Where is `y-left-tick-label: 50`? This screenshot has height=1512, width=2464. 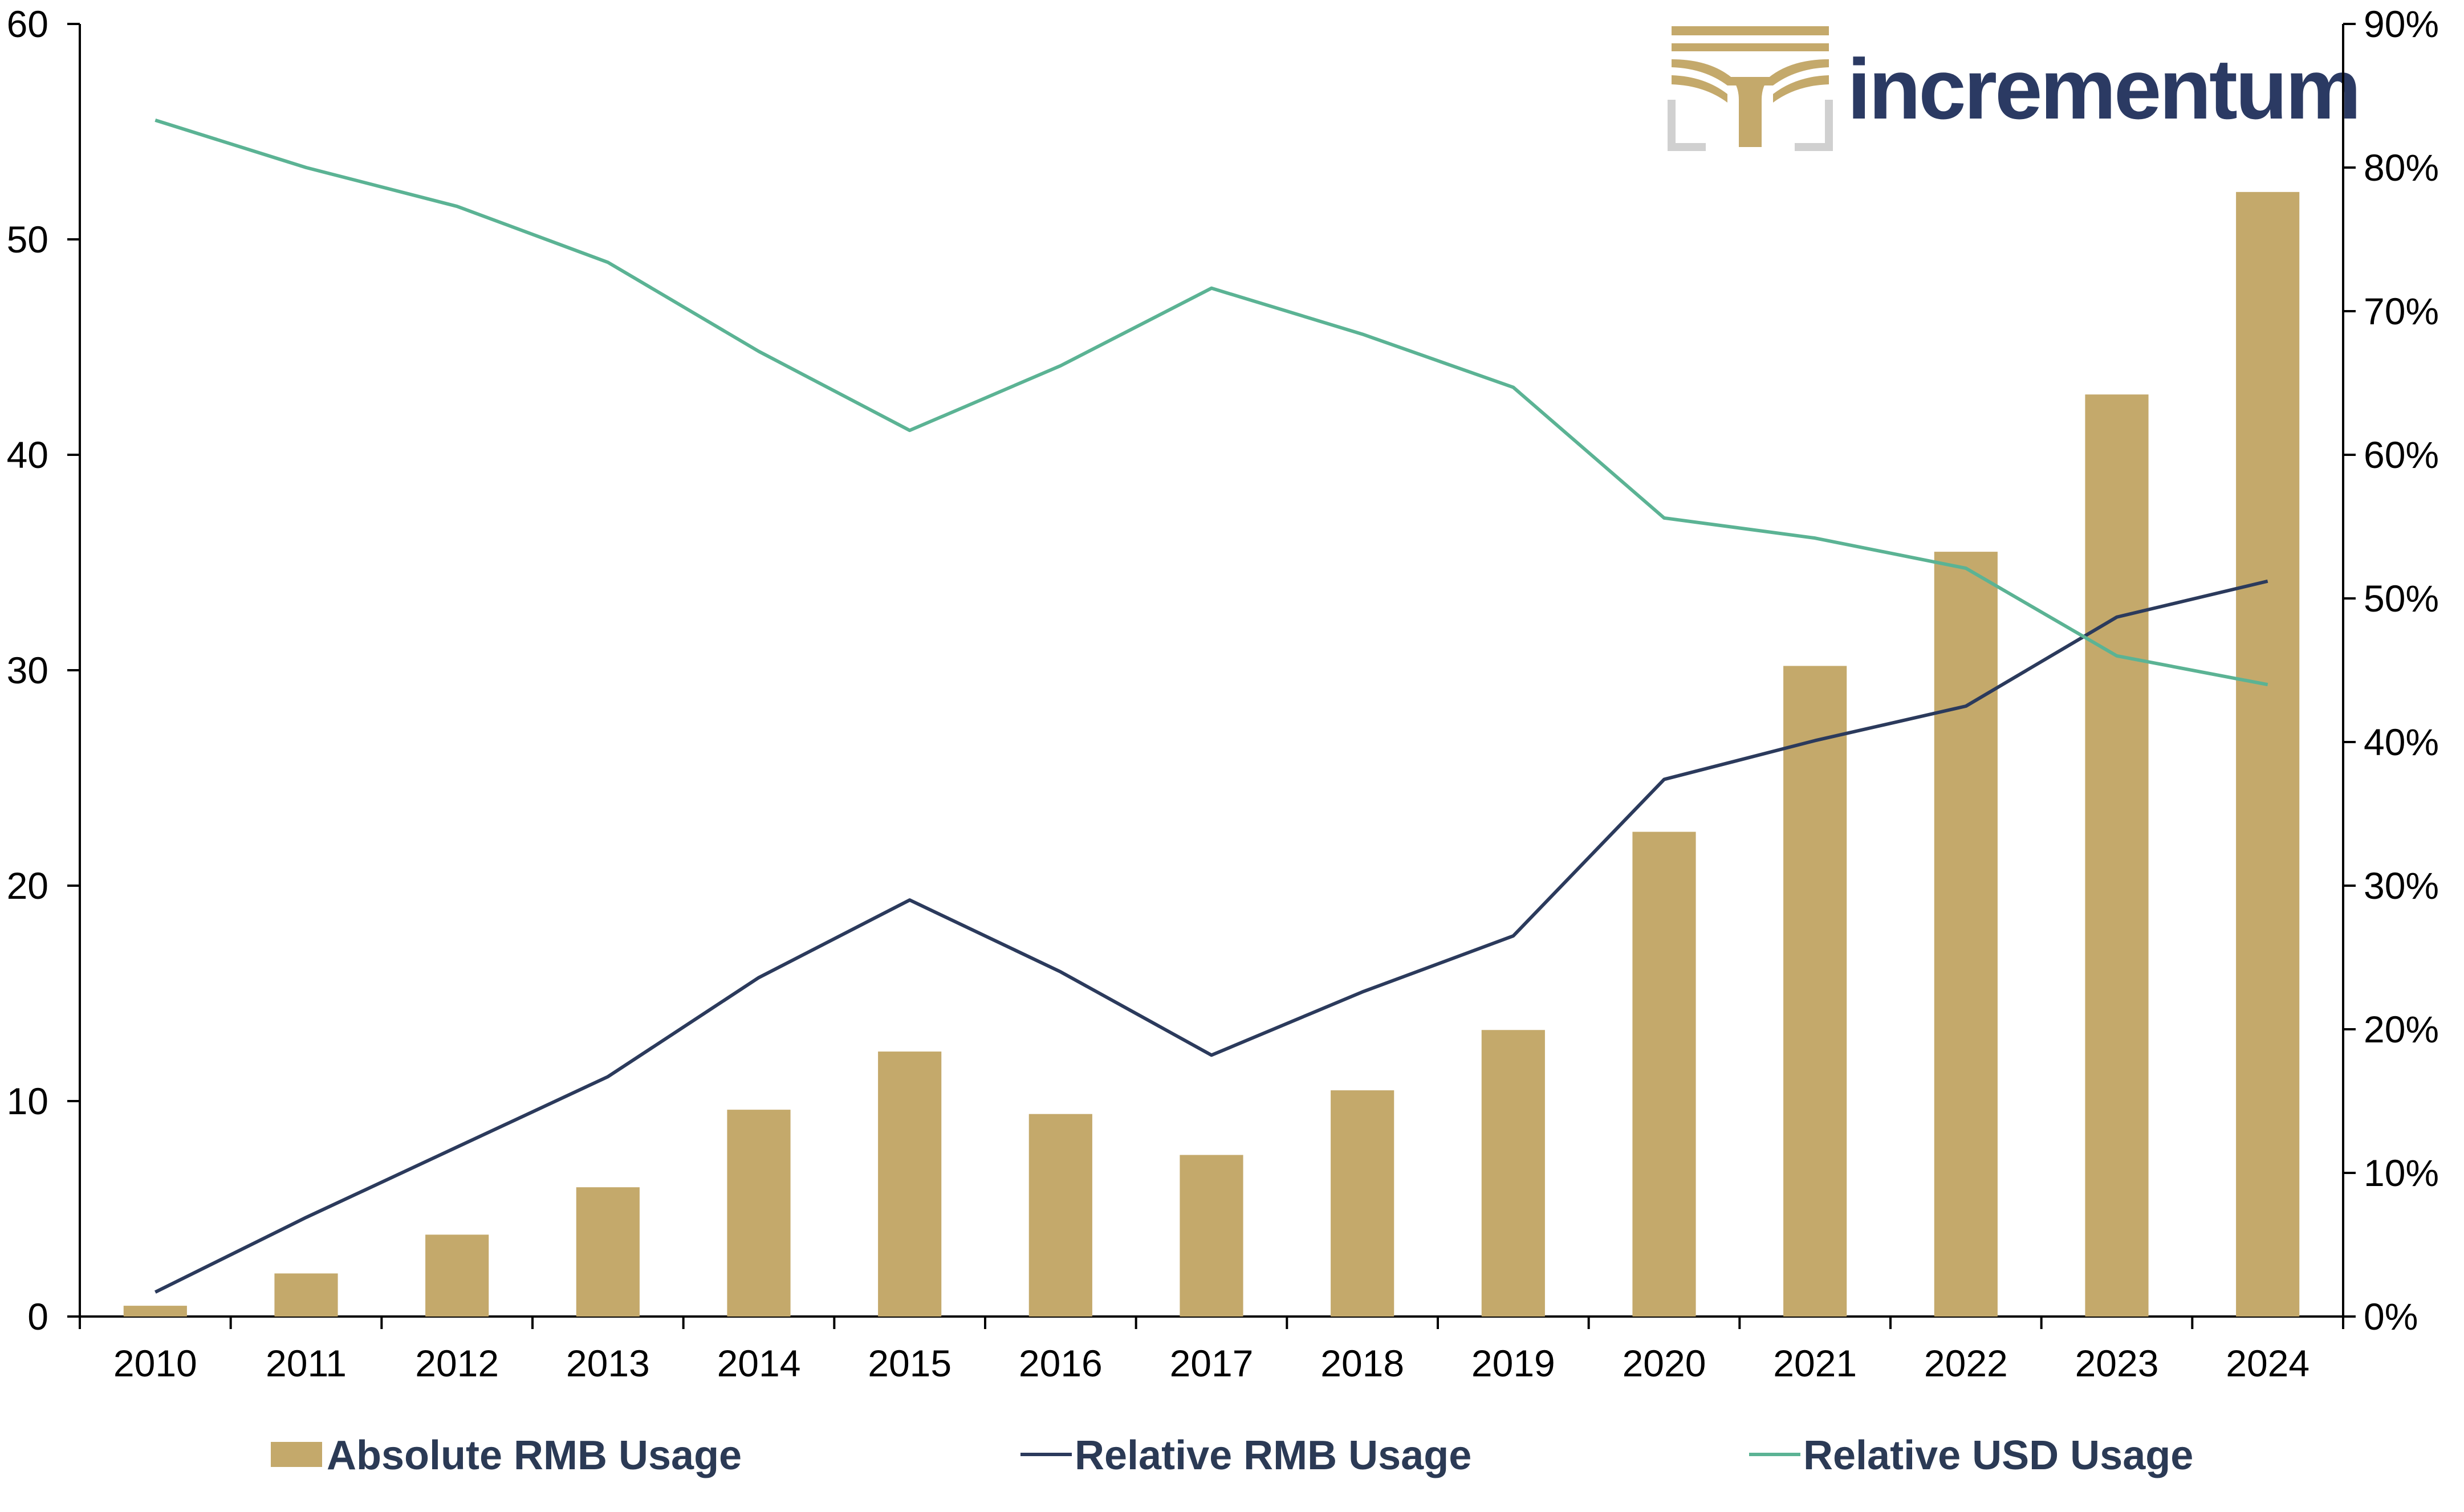
y-left-tick-label: 50 is located at coordinates (27, 239).